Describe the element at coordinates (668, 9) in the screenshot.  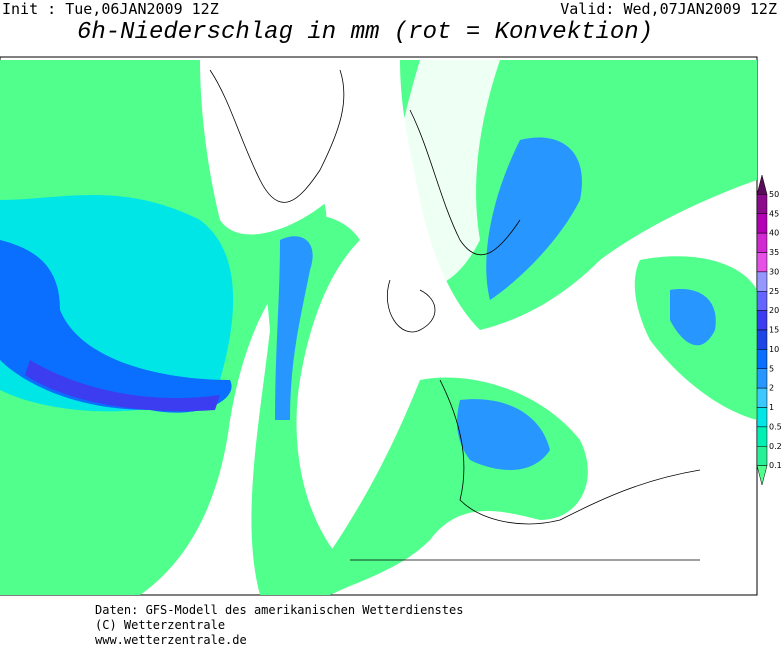
I see `valid-time: Valid: Wed,07JAN2009 12Z` at that location.